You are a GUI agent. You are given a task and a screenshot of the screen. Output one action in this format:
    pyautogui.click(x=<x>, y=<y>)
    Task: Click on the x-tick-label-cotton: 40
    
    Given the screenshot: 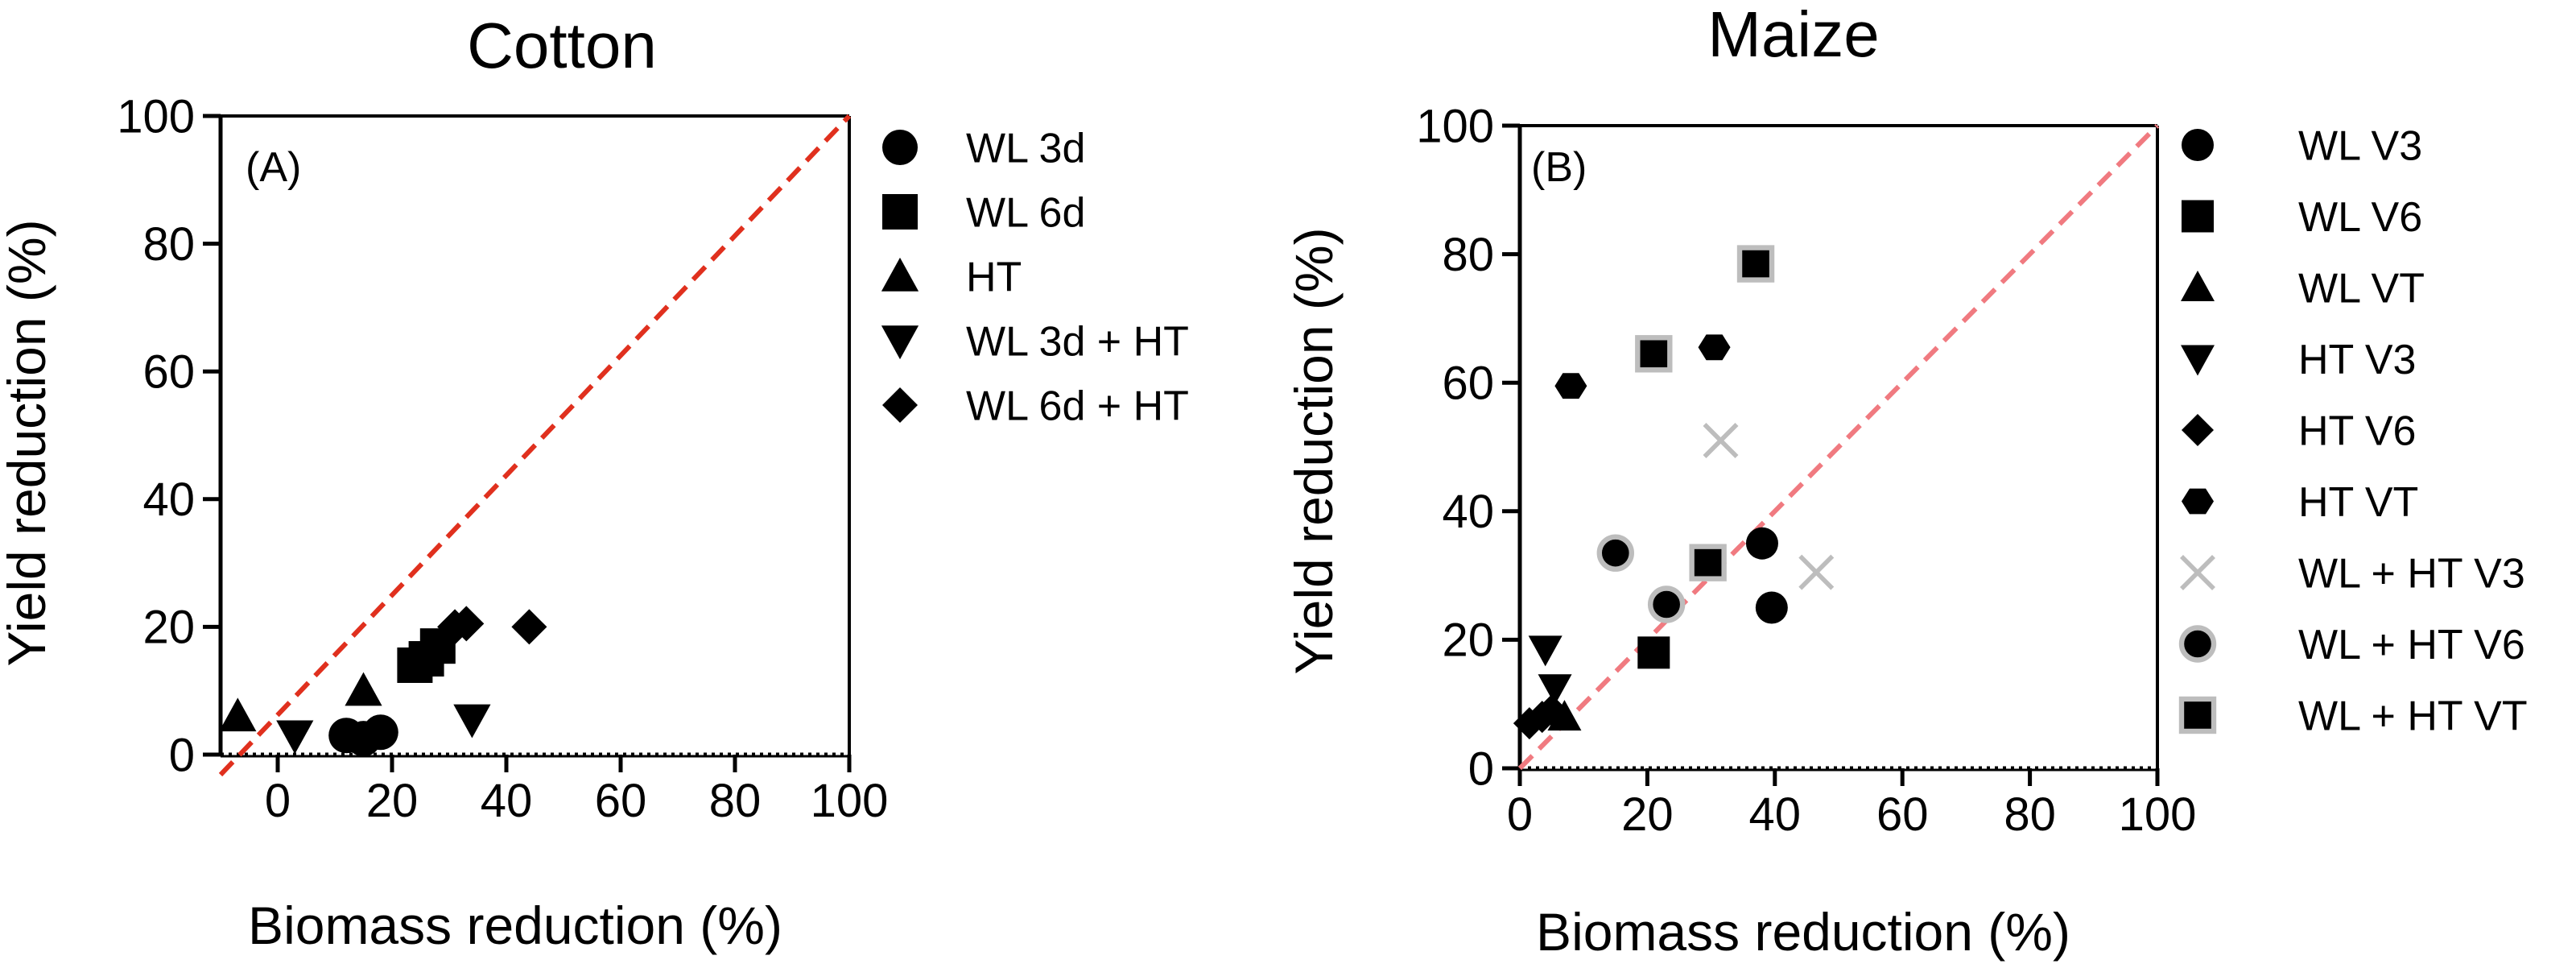 What is the action you would take?
    pyautogui.click(x=507, y=801)
    